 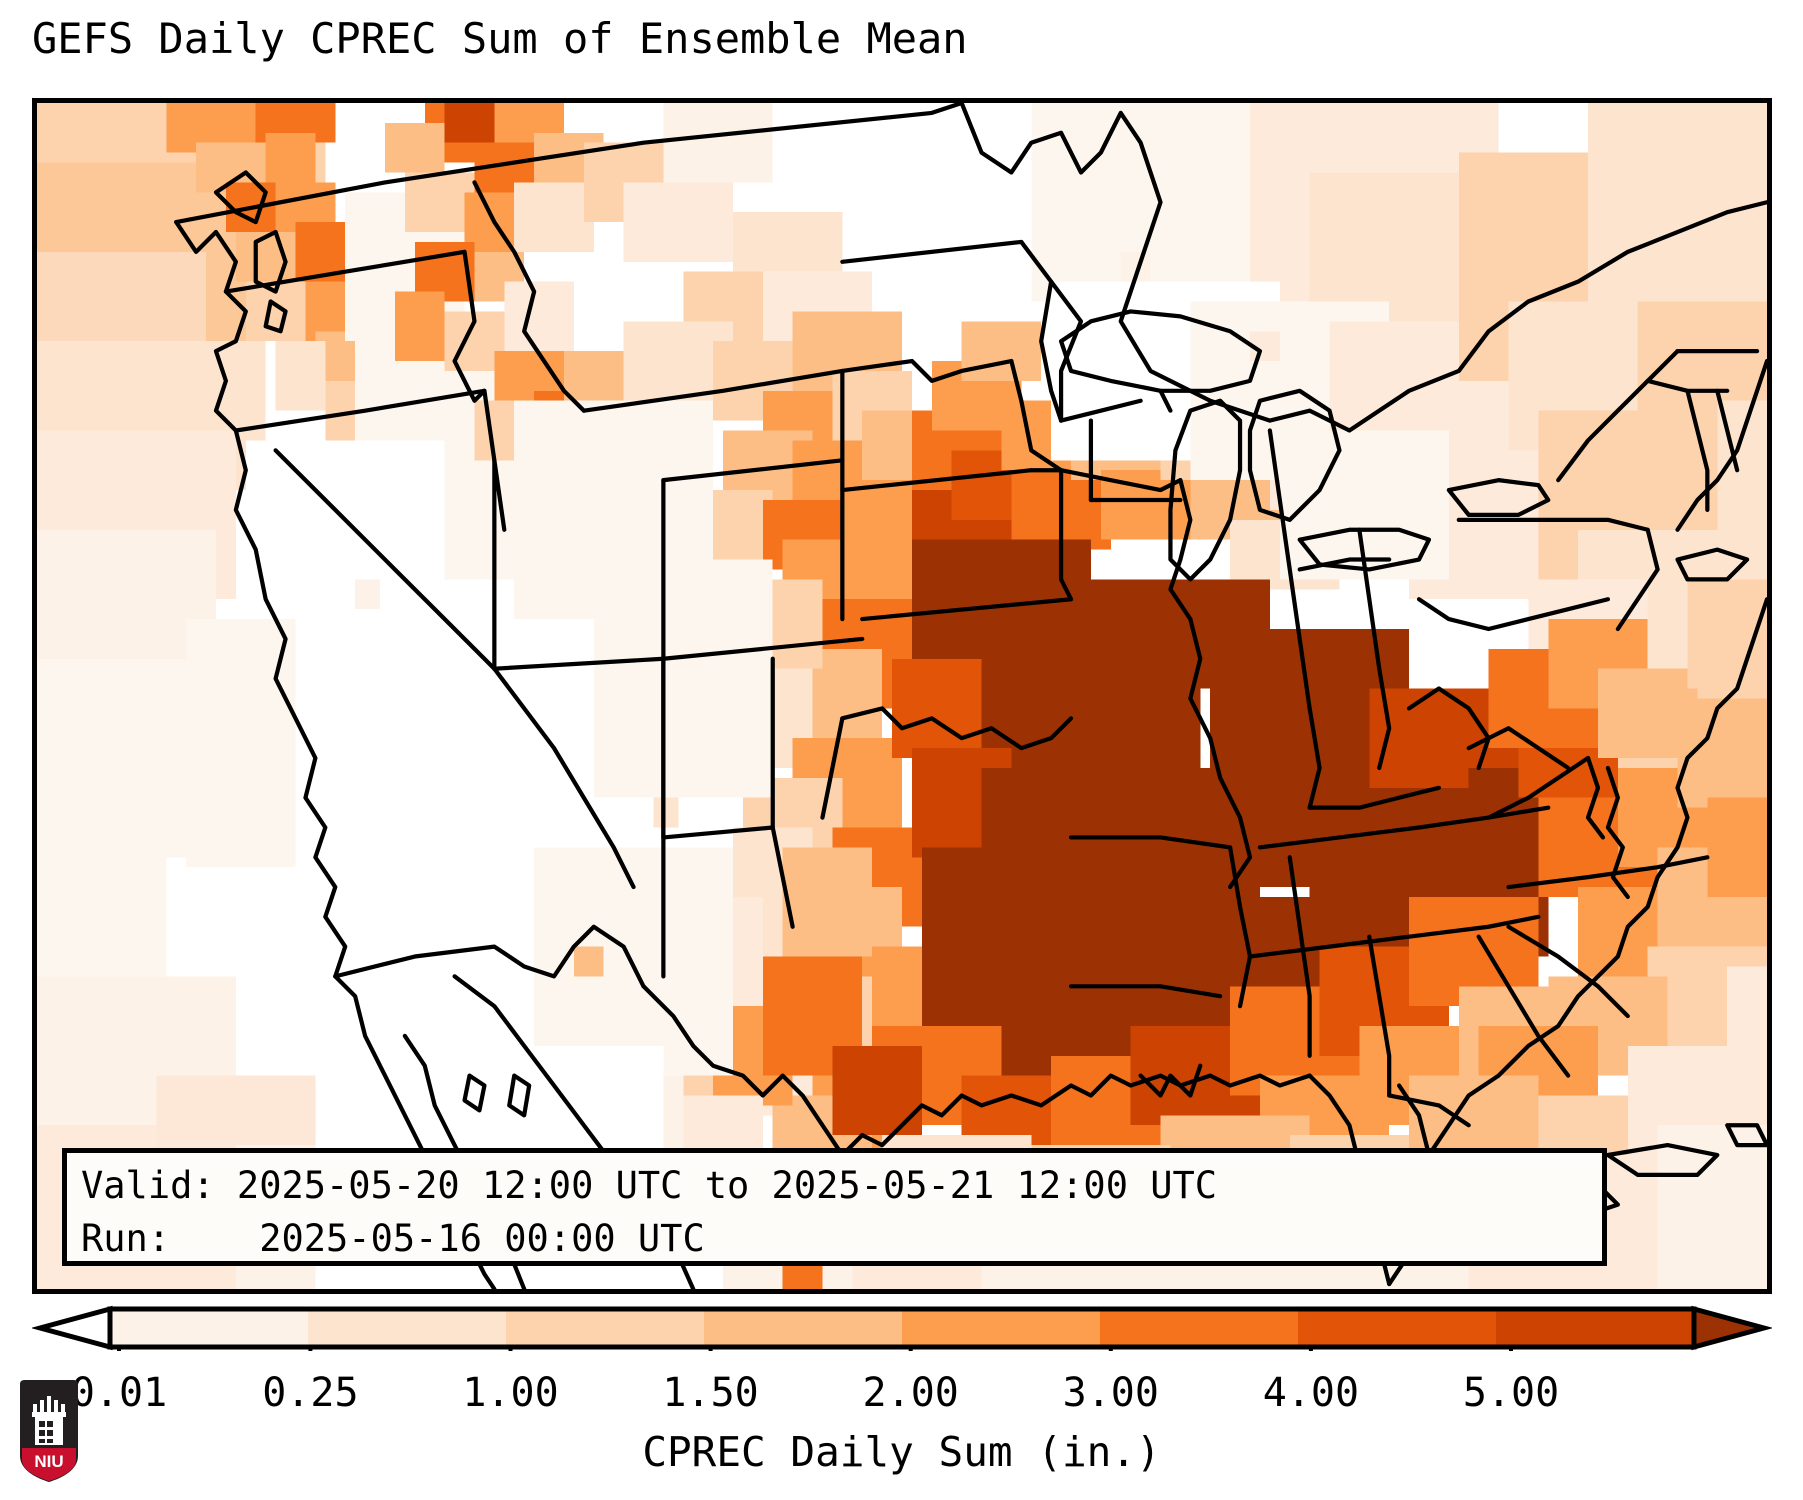 I want to click on colorbar-tick-label: 0.01, so click(x=119, y=1393).